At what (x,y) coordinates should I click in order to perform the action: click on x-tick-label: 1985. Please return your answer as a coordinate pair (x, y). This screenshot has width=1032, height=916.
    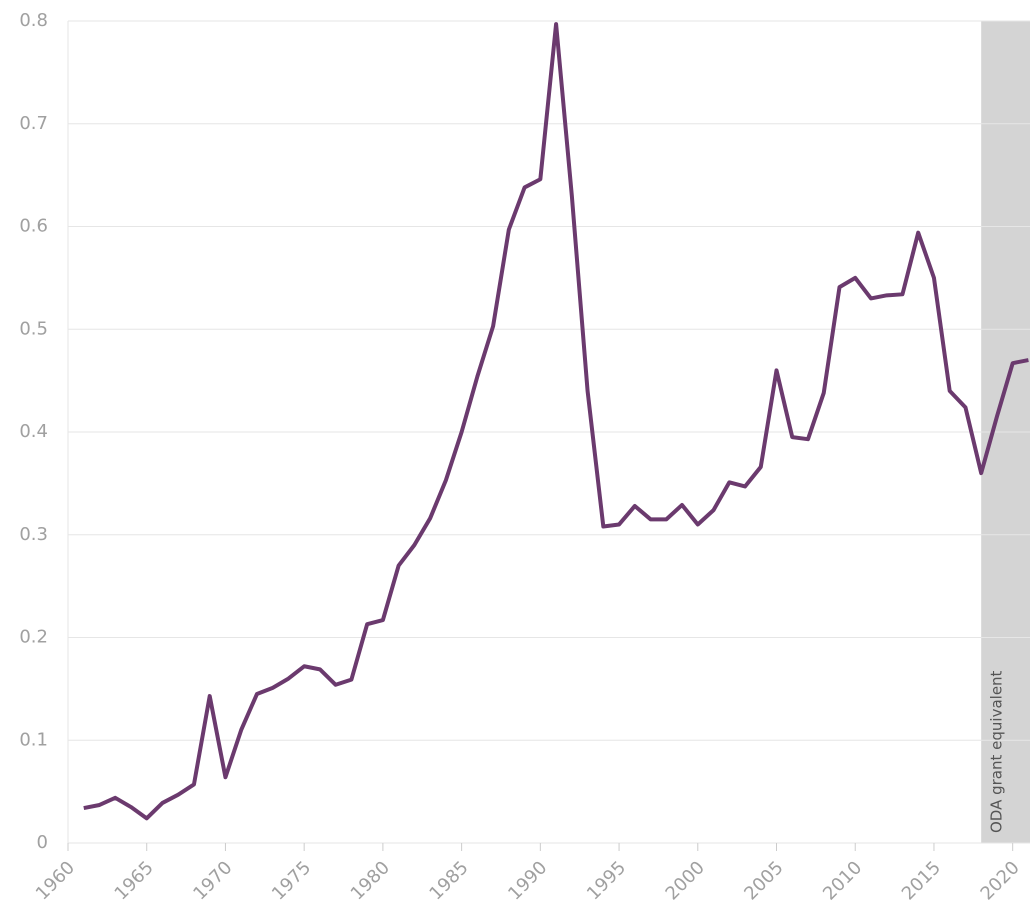
    Looking at the image, I should click on (448, 880).